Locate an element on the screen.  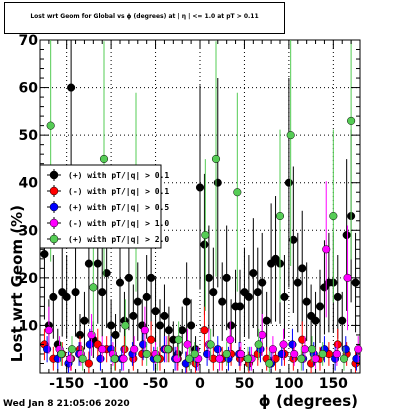
y-axis-title: Lost wrt Geom (%) is located at coordinates (17, 283).